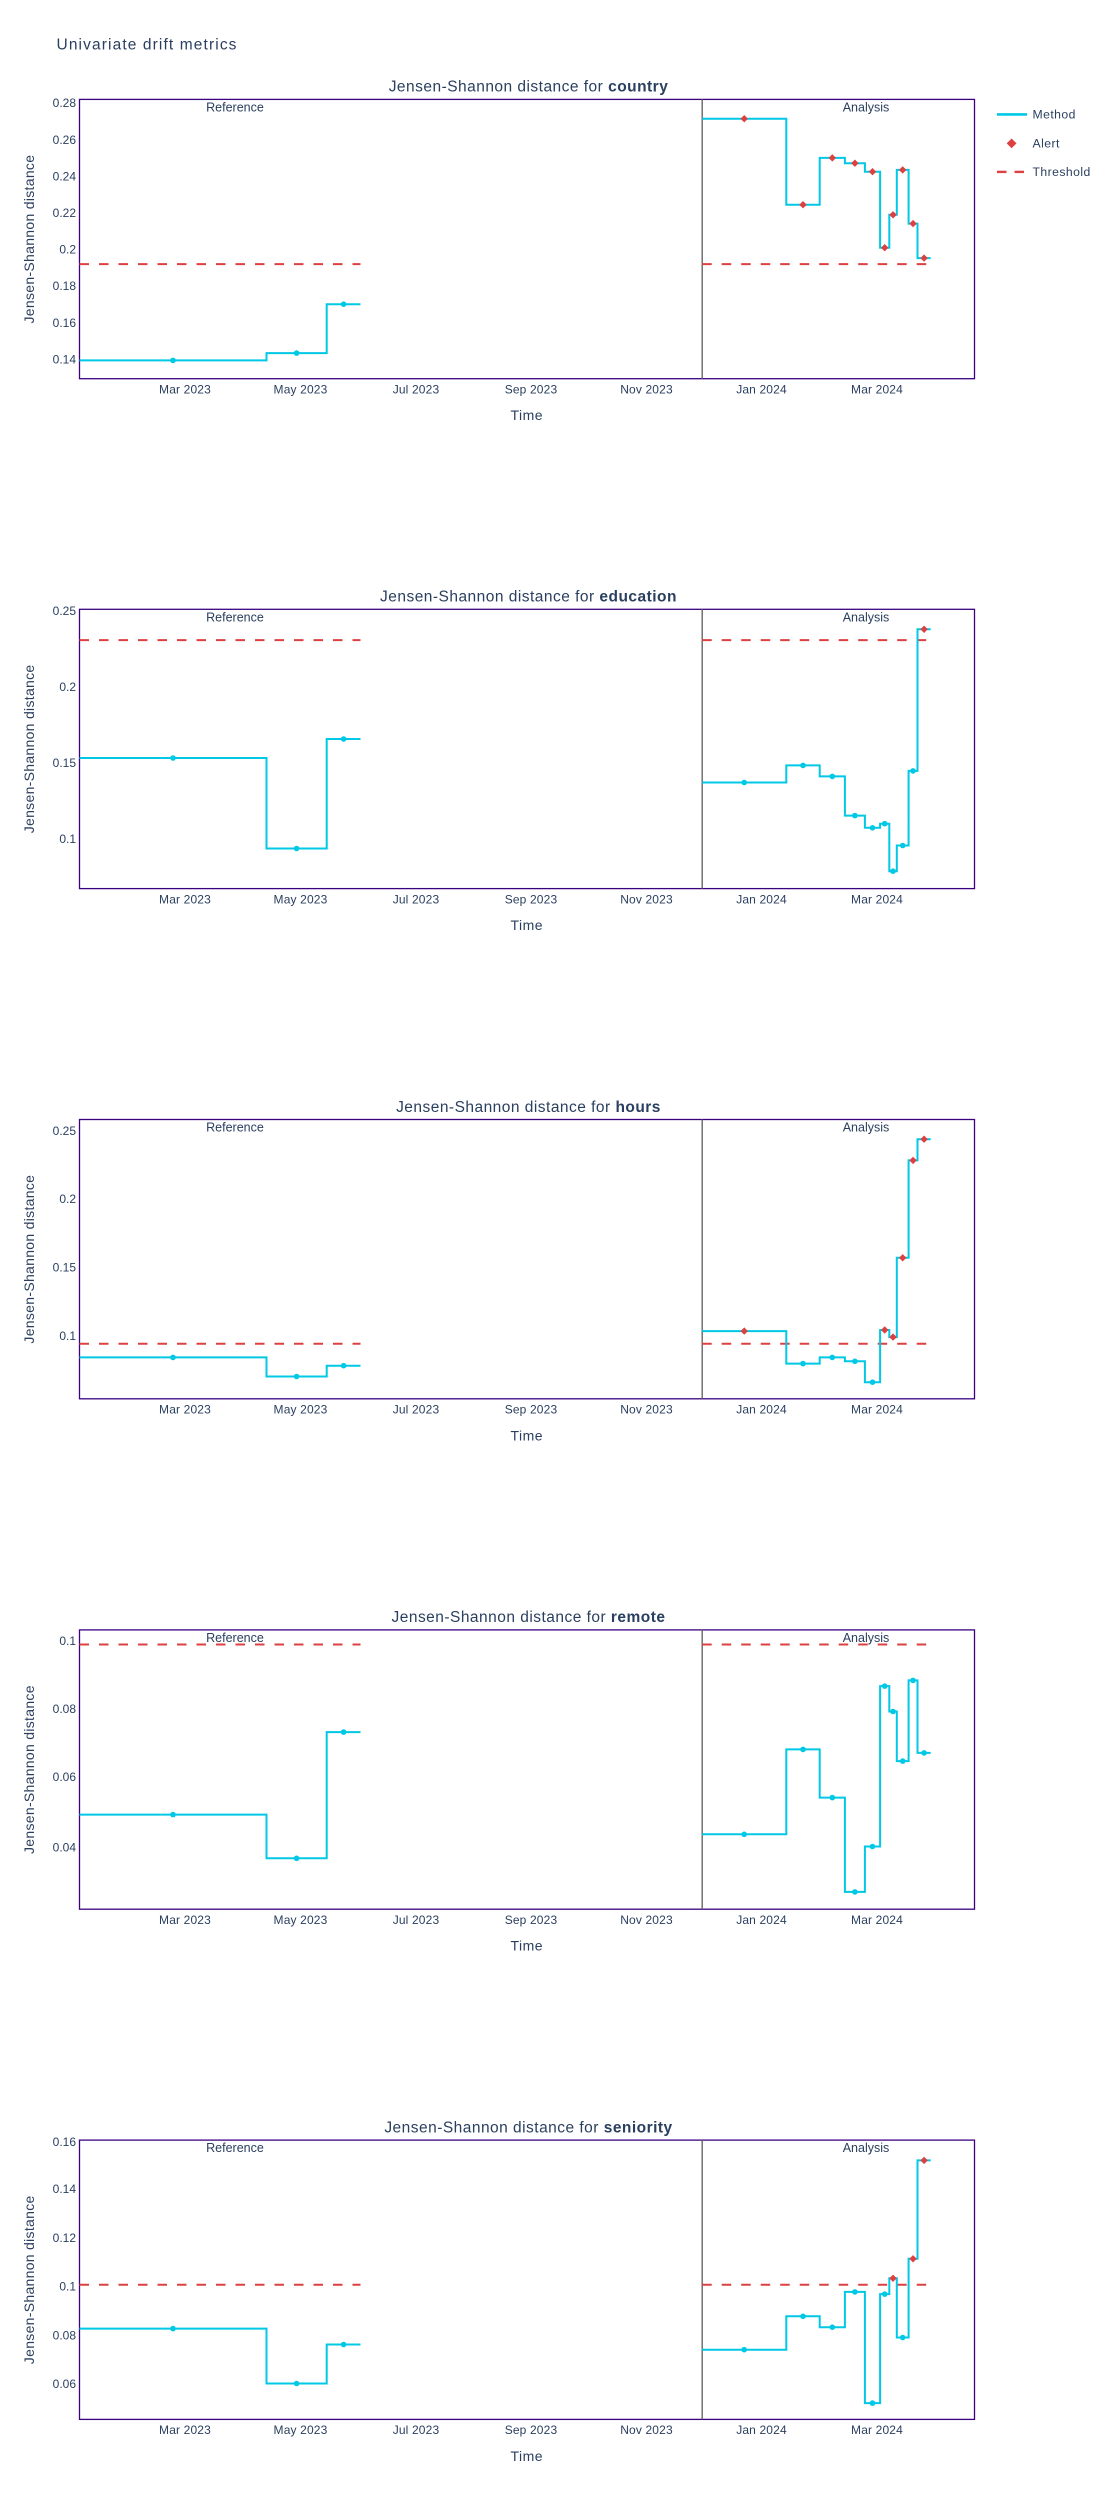 The height and width of the screenshot is (2505, 1106). Describe the element at coordinates (65, 286) in the screenshot. I see `svg-text: 0.18` at that location.